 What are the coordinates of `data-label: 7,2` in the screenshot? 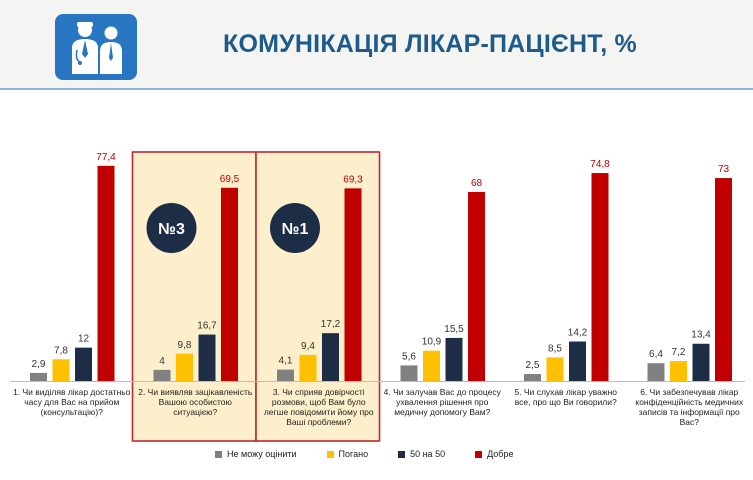 It's located at (679, 352).